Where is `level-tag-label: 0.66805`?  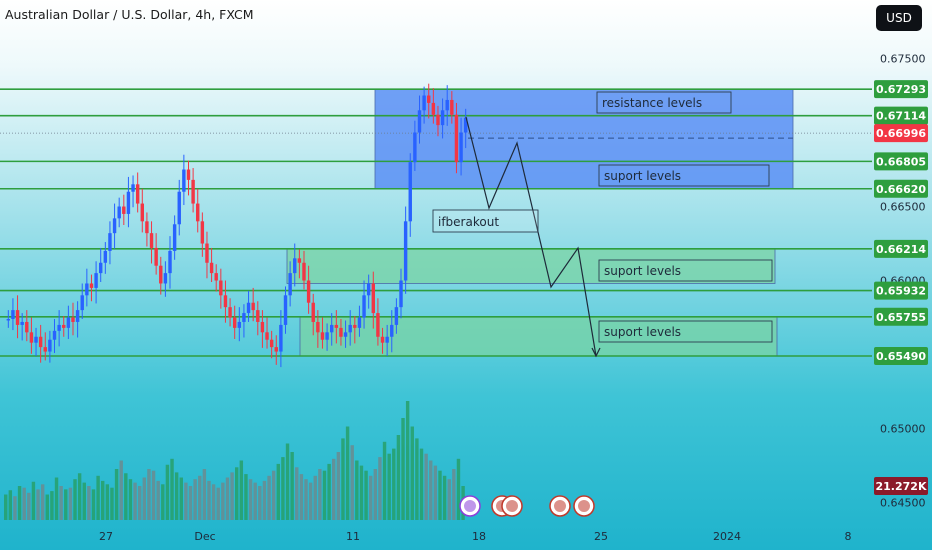
level-tag-label: 0.66805 is located at coordinates (901, 161).